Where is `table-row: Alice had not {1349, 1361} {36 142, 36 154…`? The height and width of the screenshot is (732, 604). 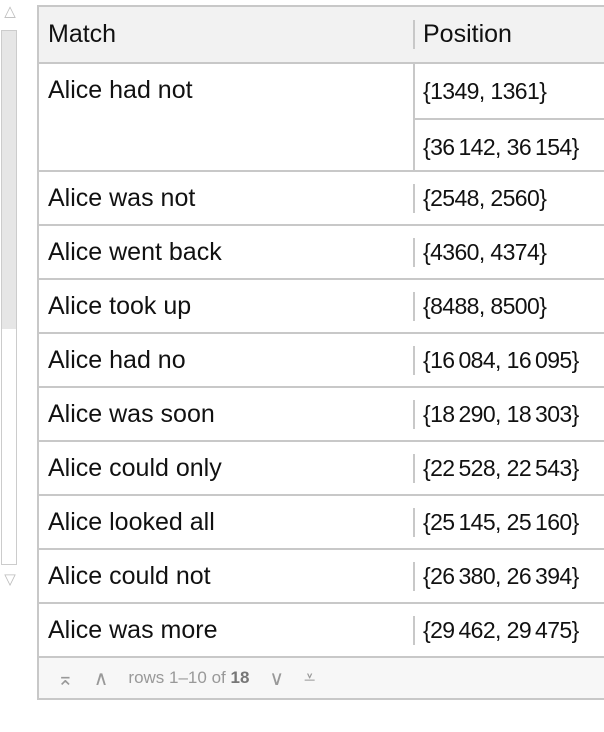 table-row: Alice had not {1349, 1361} {36 142, 36 154… is located at coordinates (321, 118).